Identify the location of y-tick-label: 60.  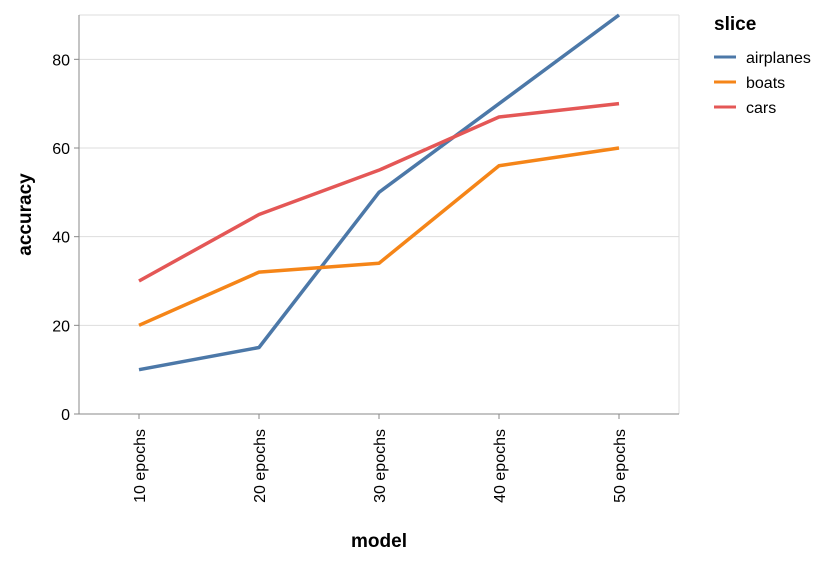
(61, 149).